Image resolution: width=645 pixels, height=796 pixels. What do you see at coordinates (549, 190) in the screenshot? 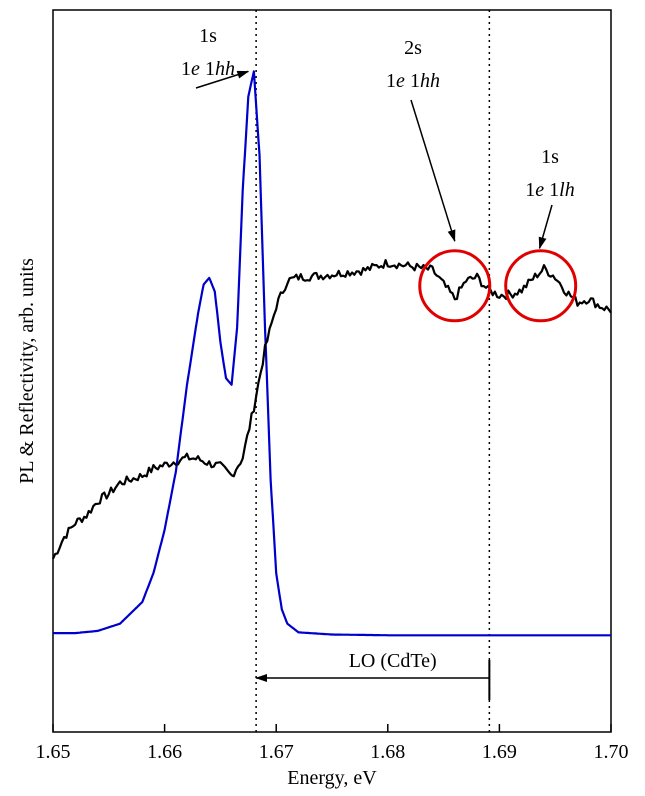
I see `annotation-transition-3: 1e 1lh` at bounding box center [549, 190].